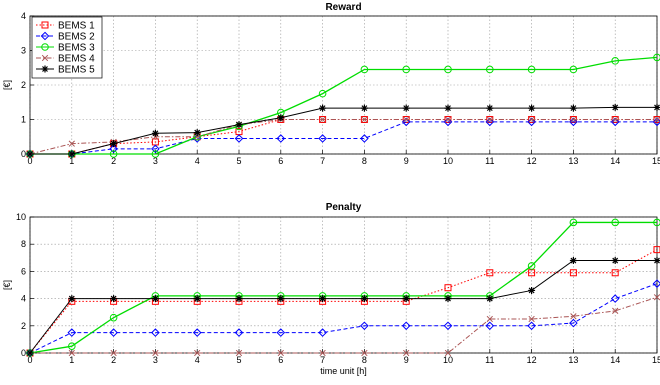 The width and height of the screenshot is (660, 385). Describe the element at coordinates (23, 271) in the screenshot. I see `y-tick-label: 6` at that location.